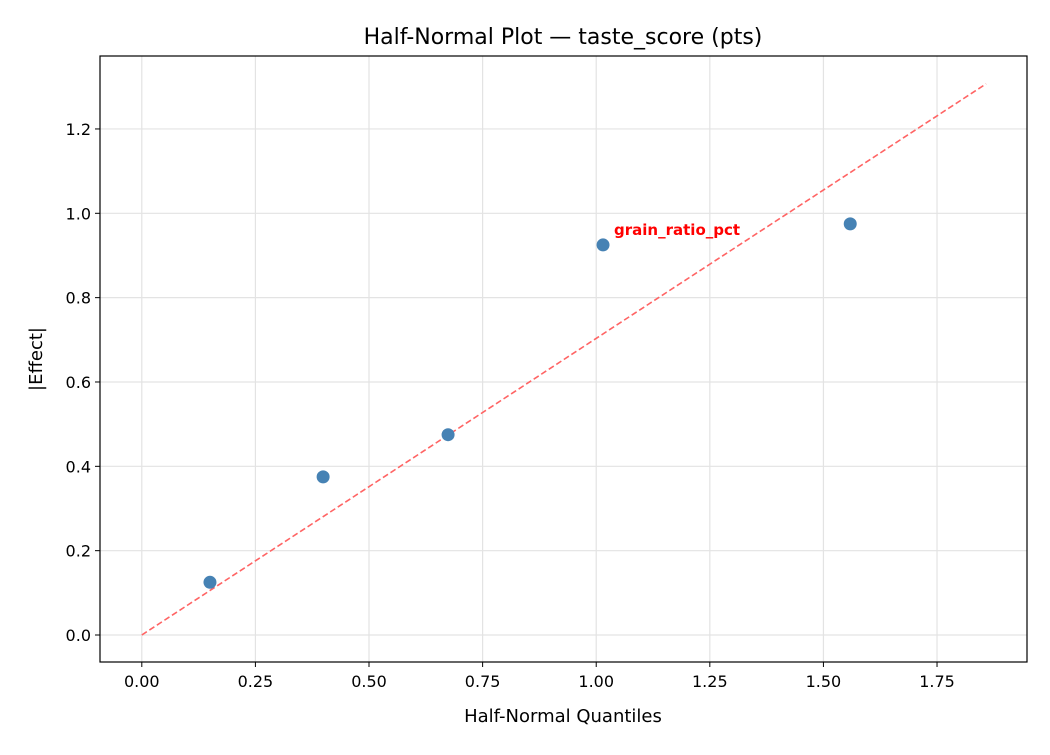 This screenshot has height=755, width=1050. I want to click on x-tick-label: 1.25, so click(710, 681).